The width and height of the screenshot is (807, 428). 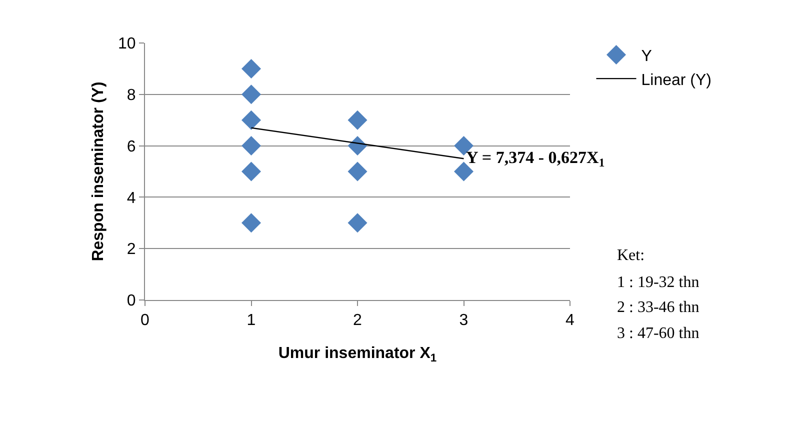 What do you see at coordinates (535, 159) in the screenshot?
I see `annotation: Y = 7,374 - 0,627X$_{1}$` at bounding box center [535, 159].